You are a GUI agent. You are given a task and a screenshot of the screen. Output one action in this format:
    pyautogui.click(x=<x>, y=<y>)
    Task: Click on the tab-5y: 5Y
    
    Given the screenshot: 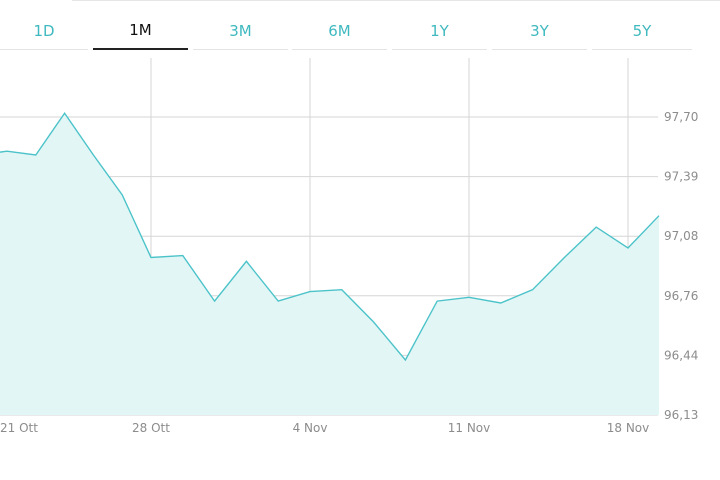 What is the action you would take?
    pyautogui.click(x=642, y=31)
    